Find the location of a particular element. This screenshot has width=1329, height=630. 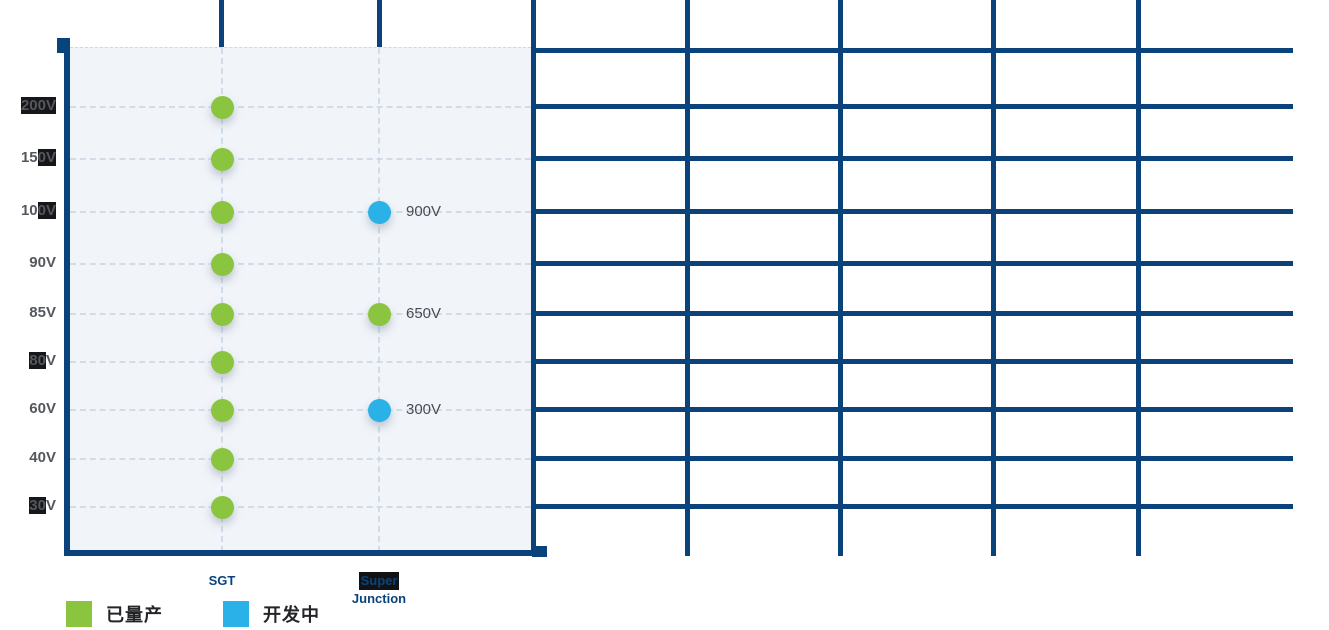

data-point-super-junction-300v is located at coordinates (379, 410).